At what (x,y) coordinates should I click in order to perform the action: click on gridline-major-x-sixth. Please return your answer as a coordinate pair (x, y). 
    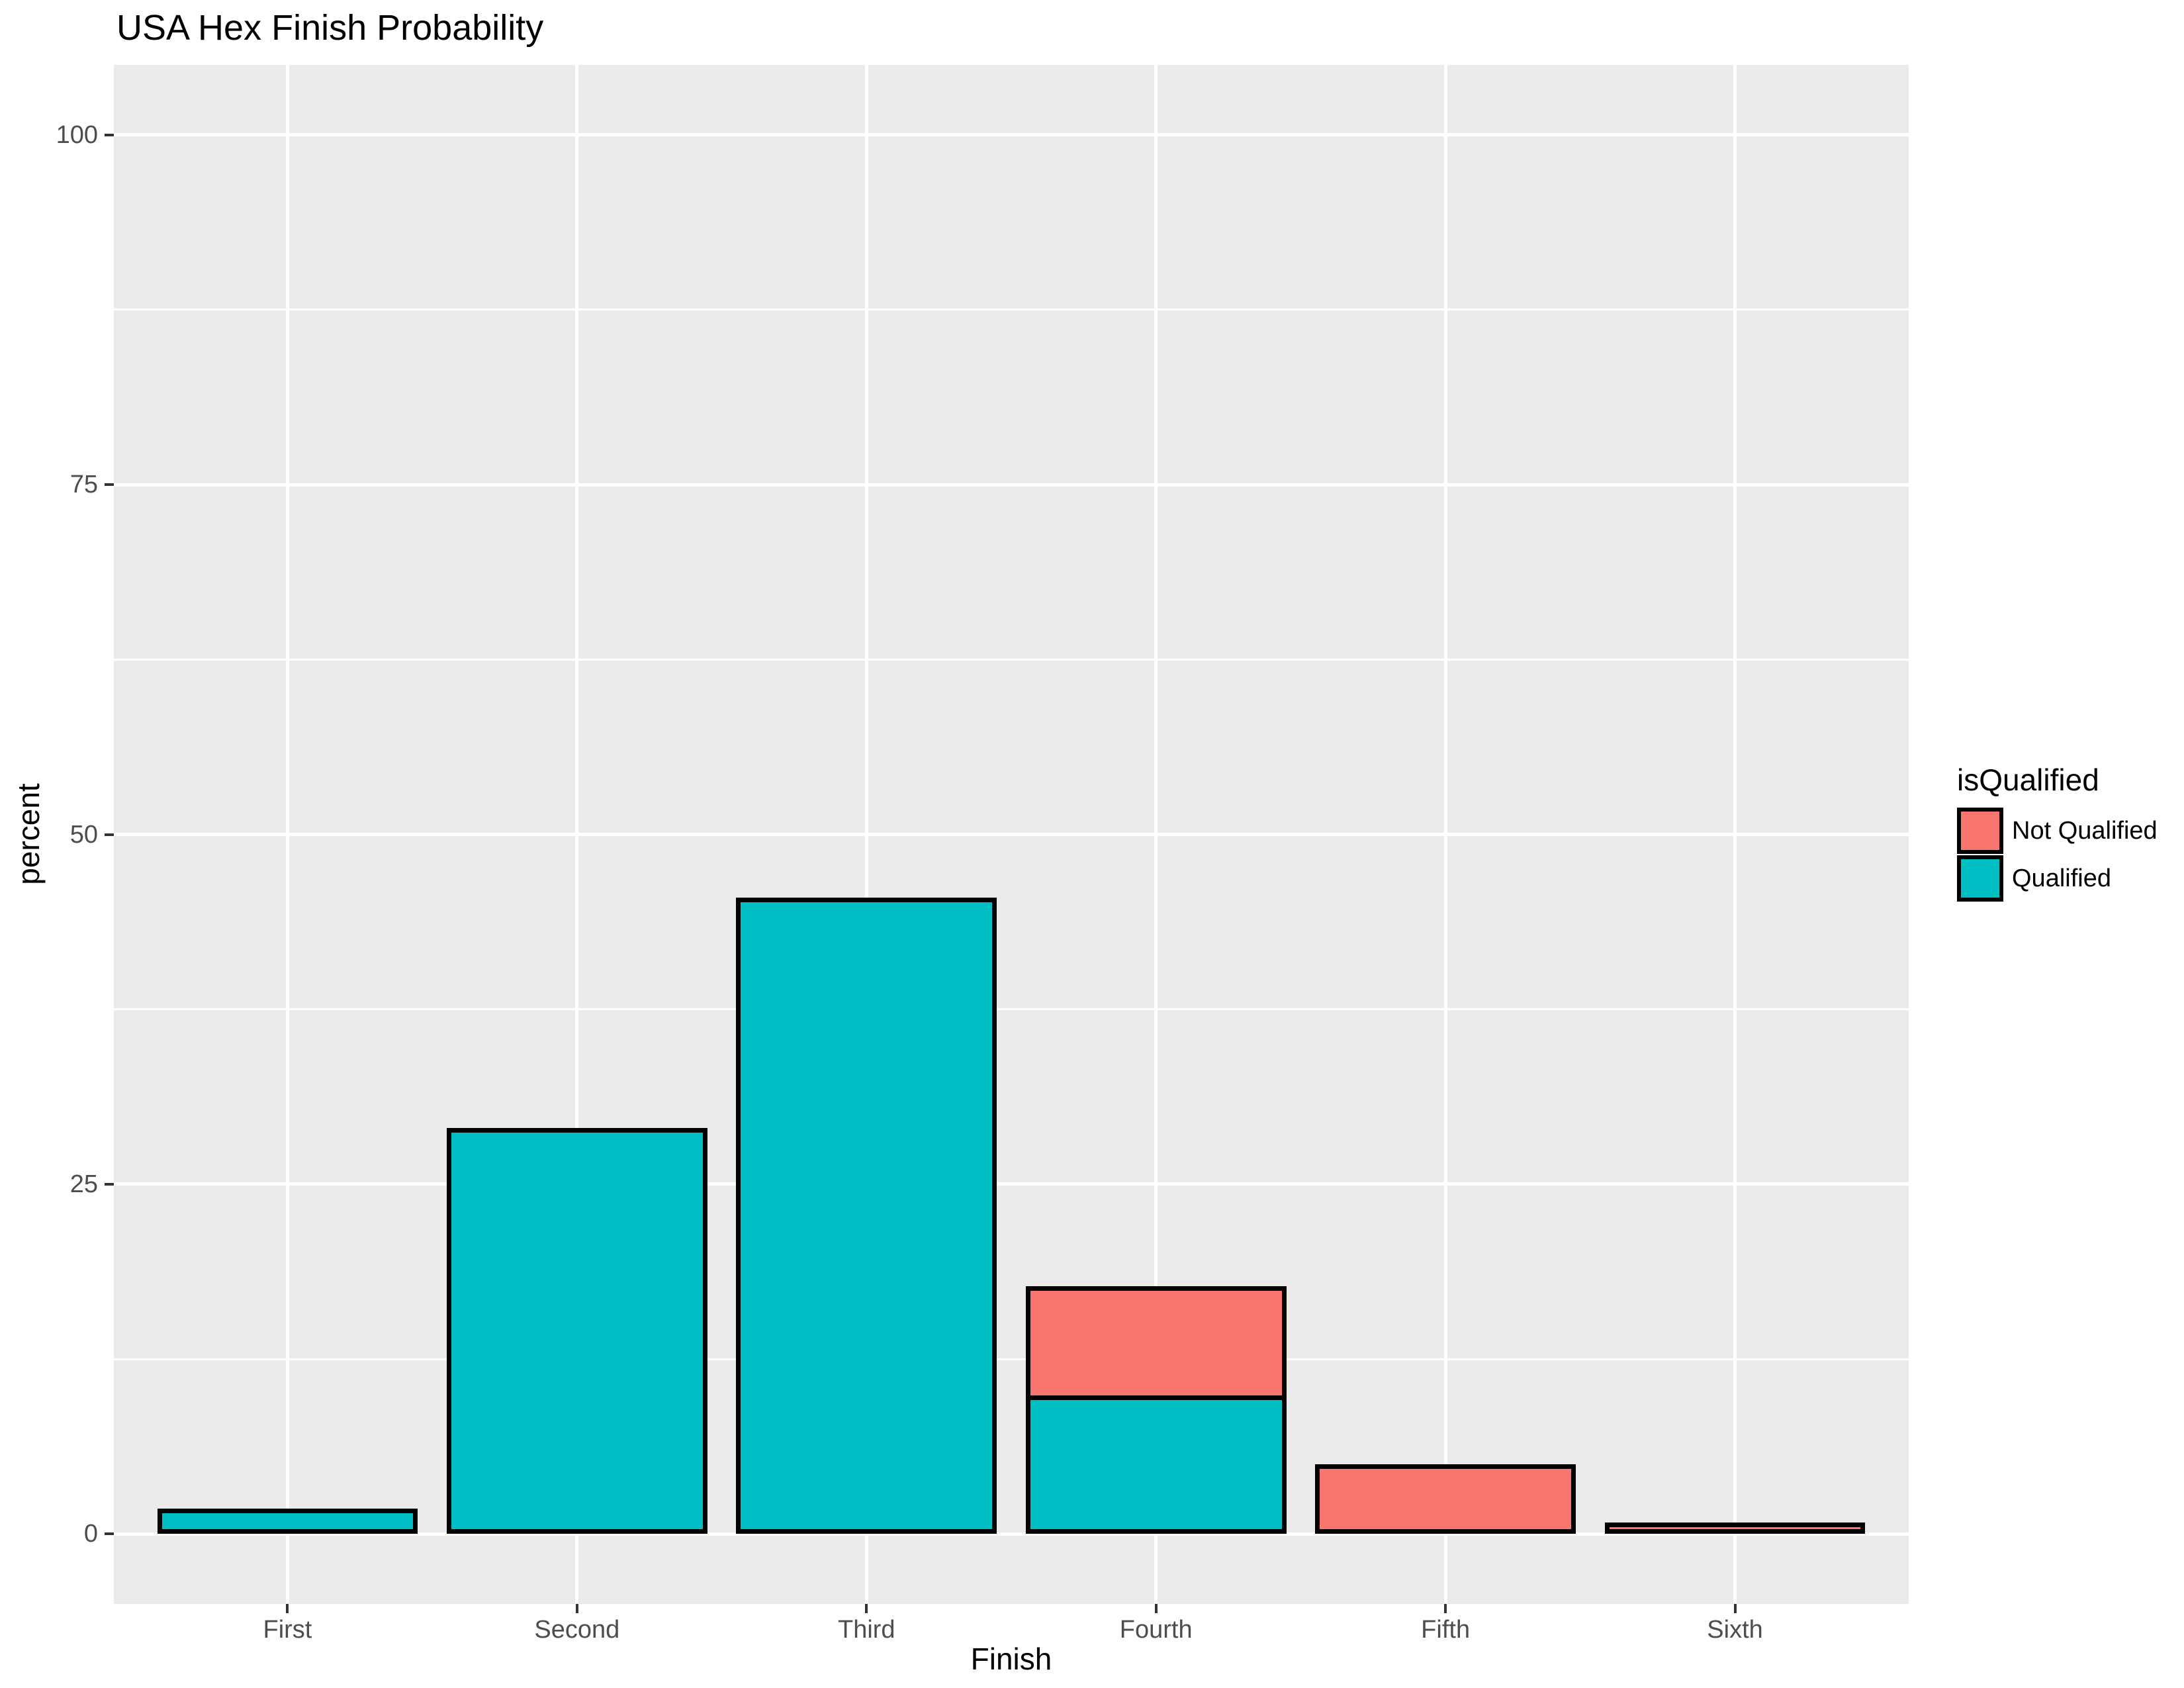
    Looking at the image, I should click on (1735, 834).